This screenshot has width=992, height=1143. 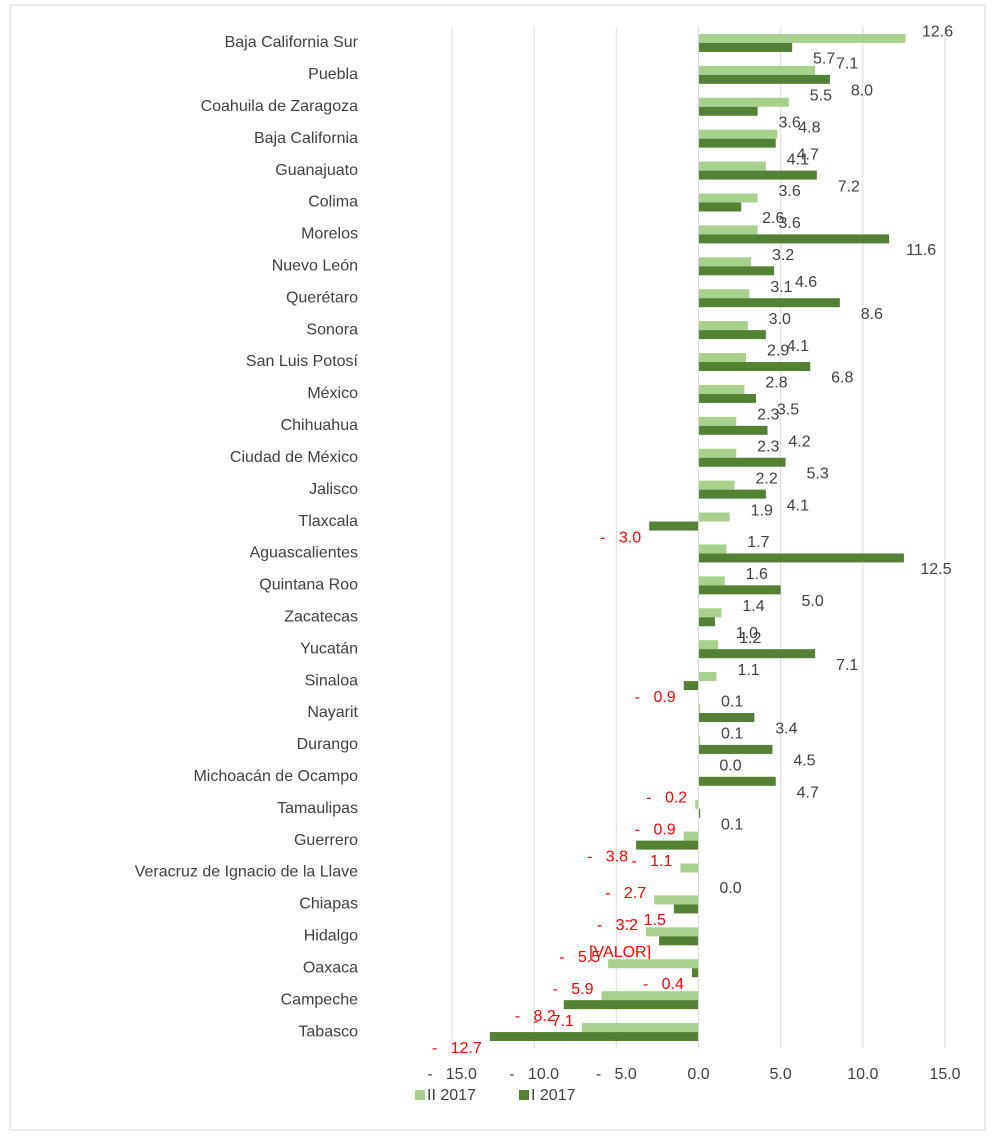 I want to click on x-tick-label: - 5.0, so click(x=616, y=1074).